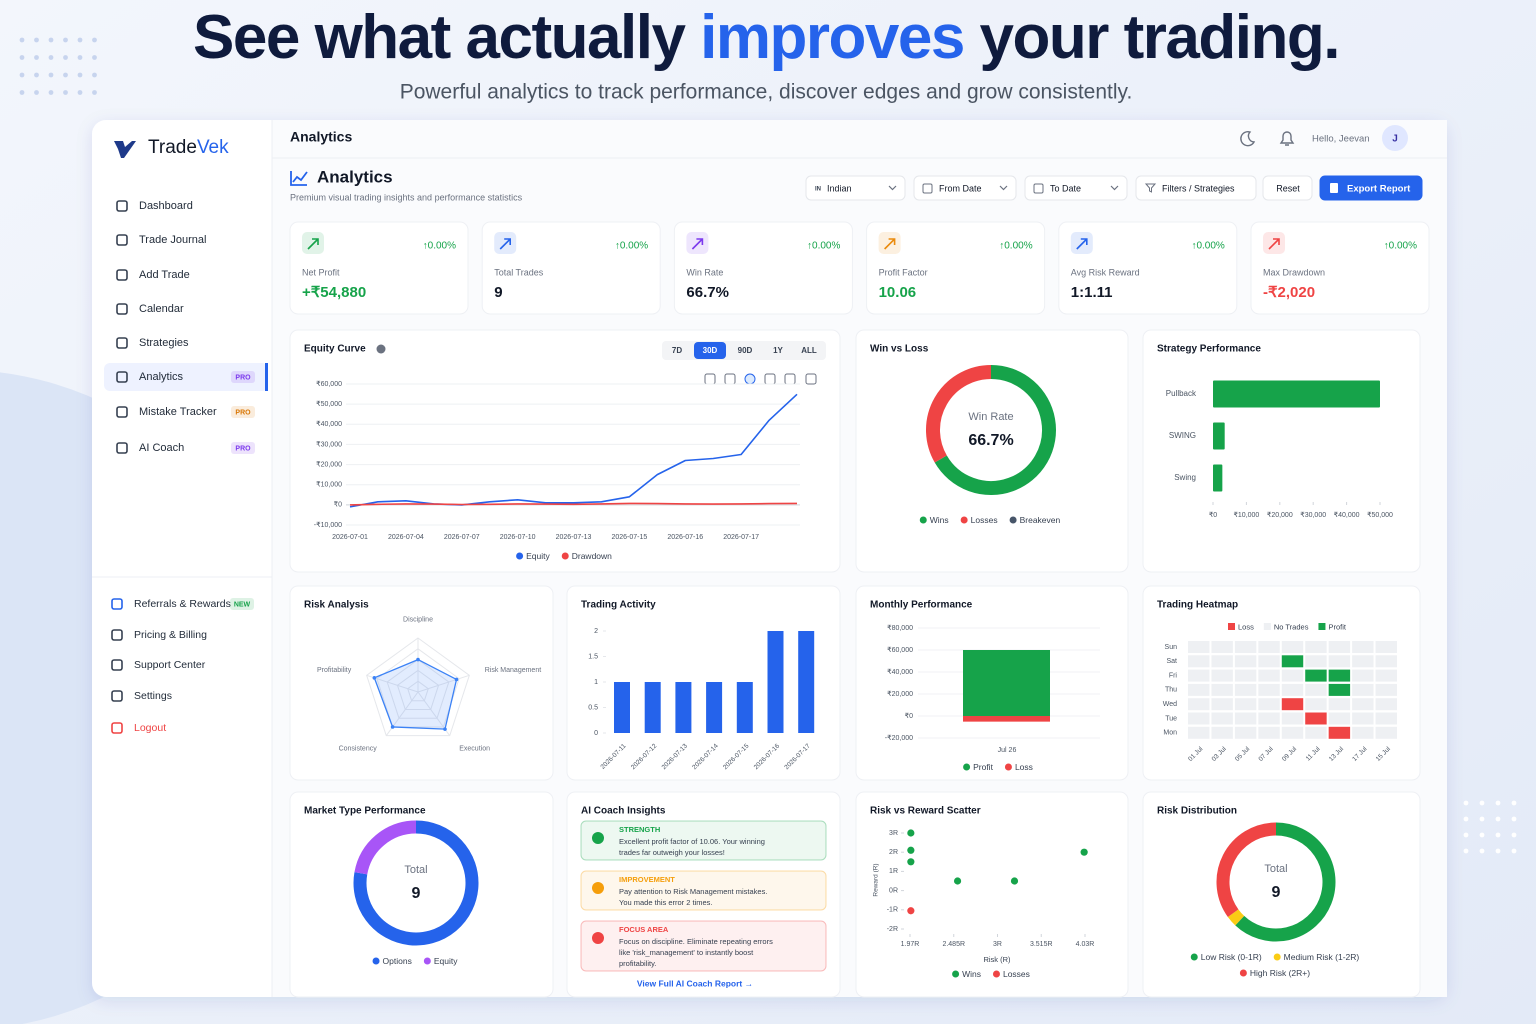  What do you see at coordinates (903, 272) in the screenshot?
I see `kpi-label: Profit Factor` at bounding box center [903, 272].